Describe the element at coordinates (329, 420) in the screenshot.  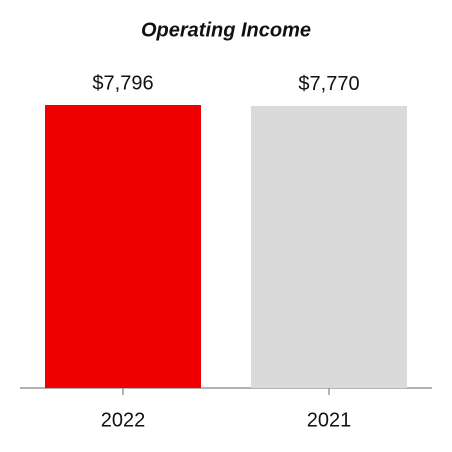
I see `x-tick-label: 2021` at that location.